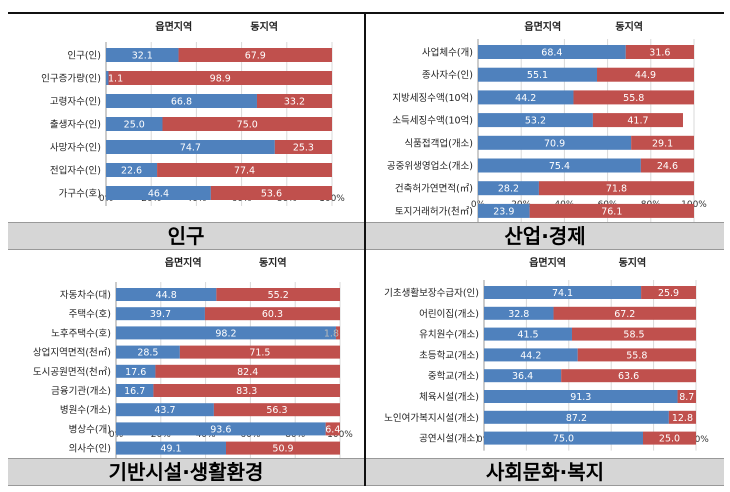  Describe the element at coordinates (430, 166) in the screenshot. I see `category-label: 공중위생영업소(개소)` at that location.